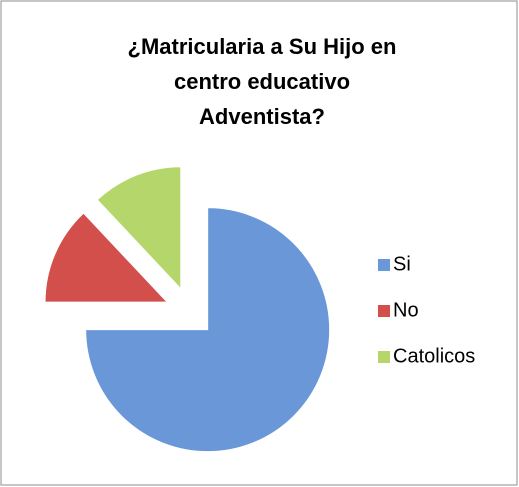 This screenshot has height=487, width=519. I want to click on chart-title: ¿Matricularia a Su Hijo en, so click(262, 46).